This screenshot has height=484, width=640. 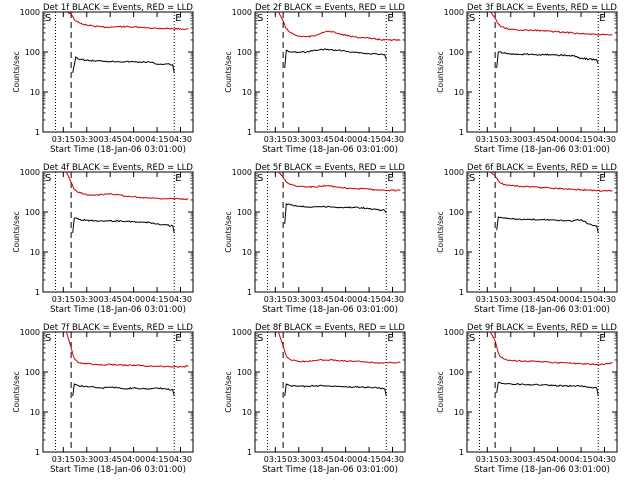 I want to click on panel-title: Det 6f BLACK = Events, RED = LLD, so click(x=542, y=168).